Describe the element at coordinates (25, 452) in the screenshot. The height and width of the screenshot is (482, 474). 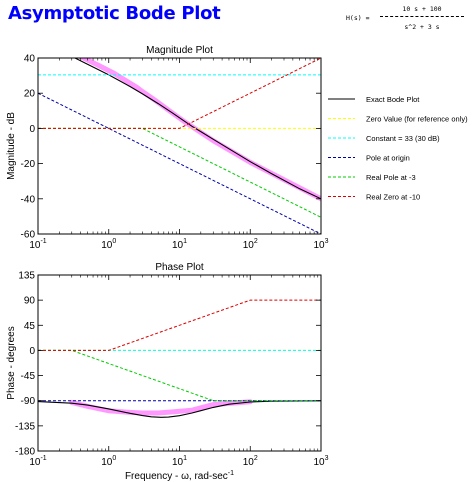
I see `y-tick-label: -180` at that location.